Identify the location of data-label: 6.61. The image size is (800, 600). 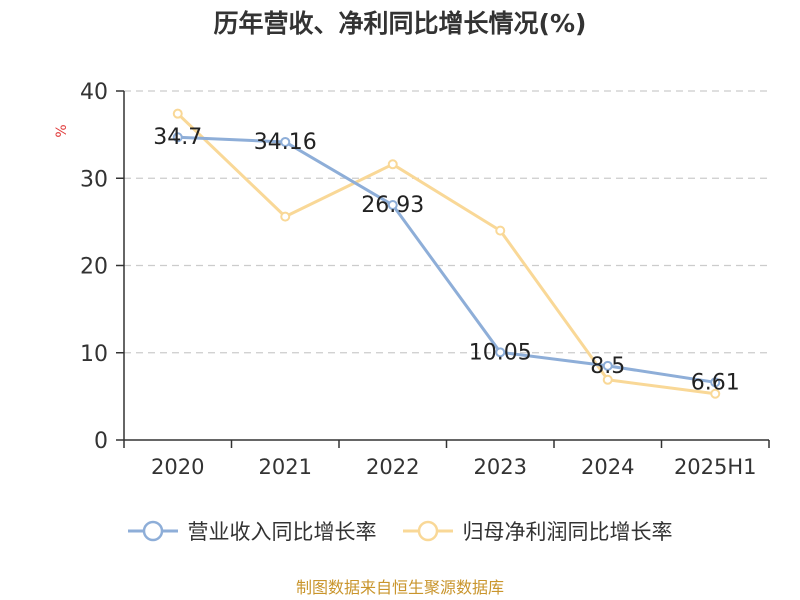
(715, 382).